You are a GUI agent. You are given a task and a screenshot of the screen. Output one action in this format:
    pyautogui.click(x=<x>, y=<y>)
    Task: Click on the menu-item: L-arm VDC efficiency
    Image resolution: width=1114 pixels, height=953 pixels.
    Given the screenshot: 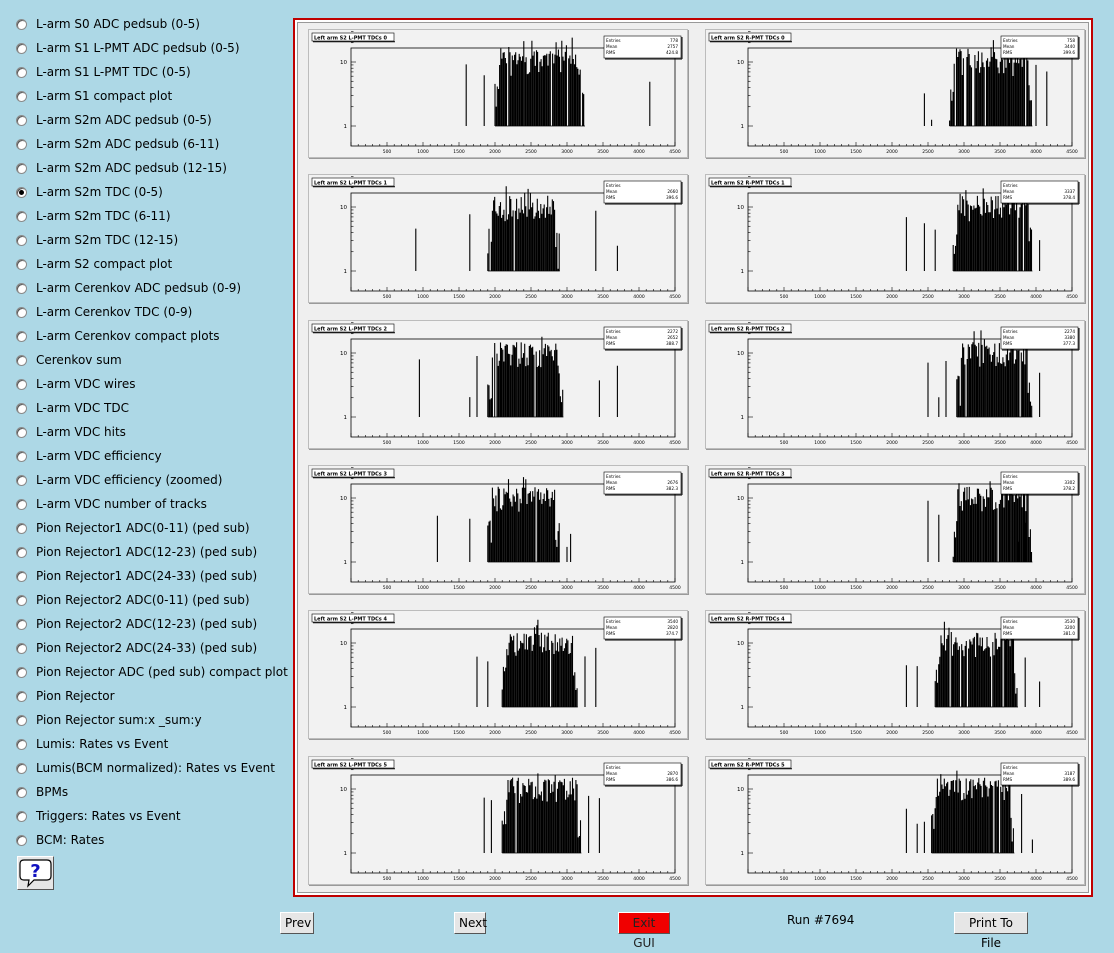 What is the action you would take?
    pyautogui.click(x=89, y=456)
    